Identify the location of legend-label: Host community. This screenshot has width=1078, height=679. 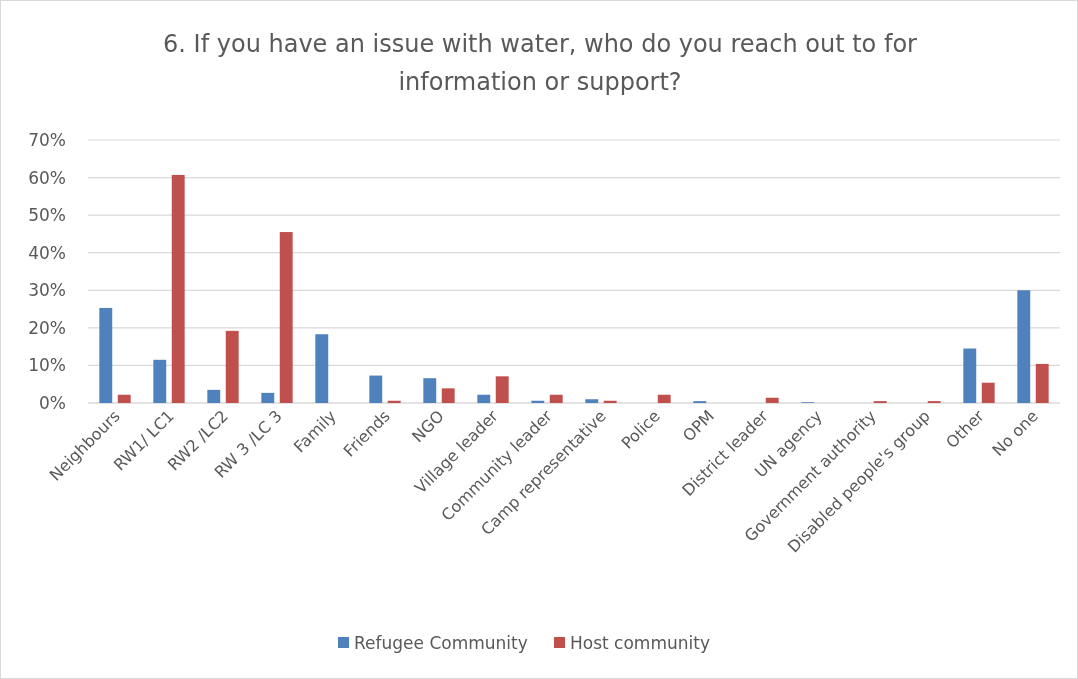
(640, 642).